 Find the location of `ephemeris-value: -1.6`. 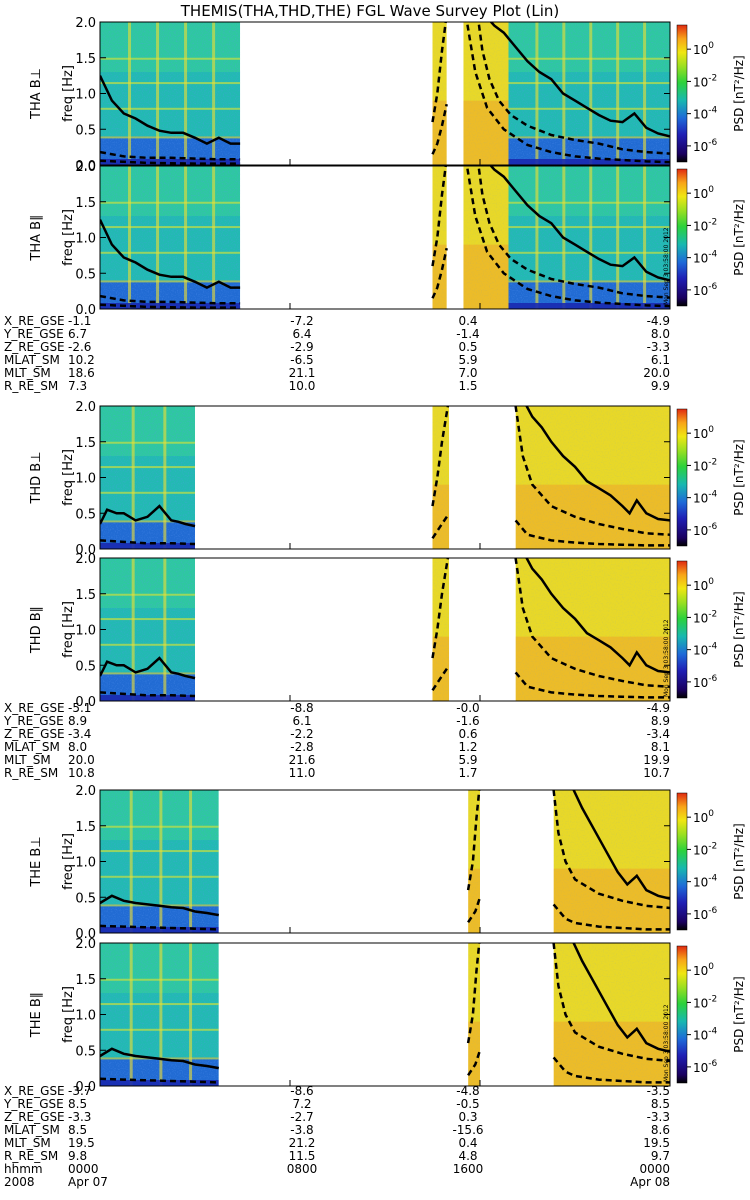

ephemeris-value: -1.6 is located at coordinates (467, 721).